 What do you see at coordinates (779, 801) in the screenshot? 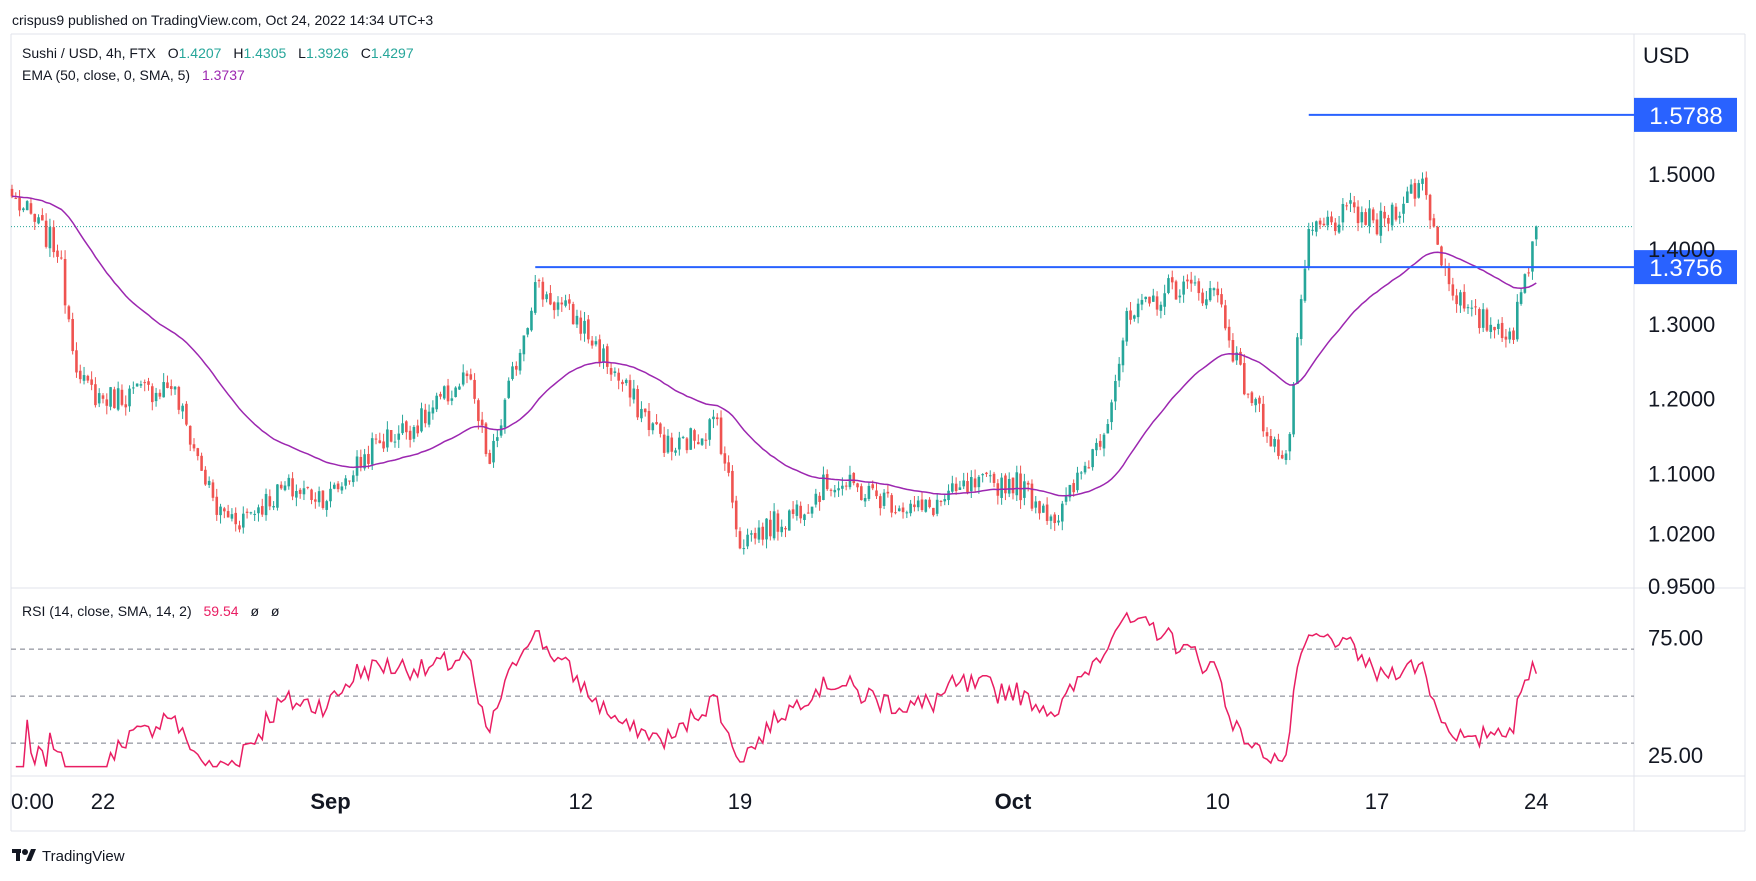
I see `time-axis-ticks: 0:00 22 Sep 12 19 Oct 10 17 24` at bounding box center [779, 801].